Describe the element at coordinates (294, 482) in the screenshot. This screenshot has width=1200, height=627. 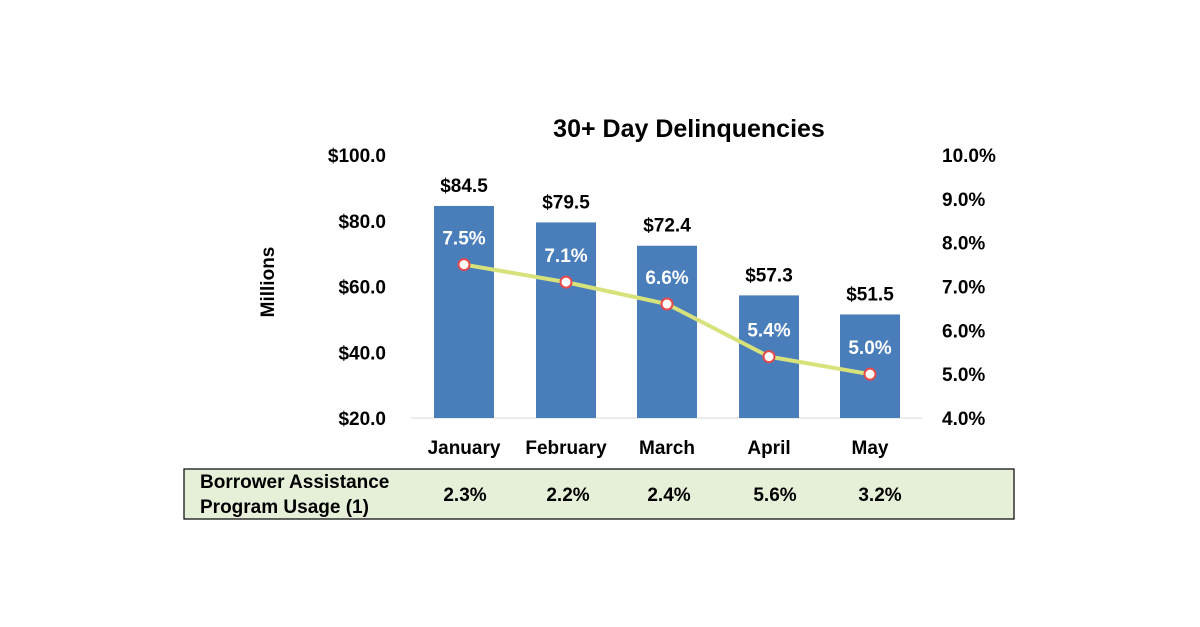
I see `bap-title-line1: Borrower Assistance` at that location.